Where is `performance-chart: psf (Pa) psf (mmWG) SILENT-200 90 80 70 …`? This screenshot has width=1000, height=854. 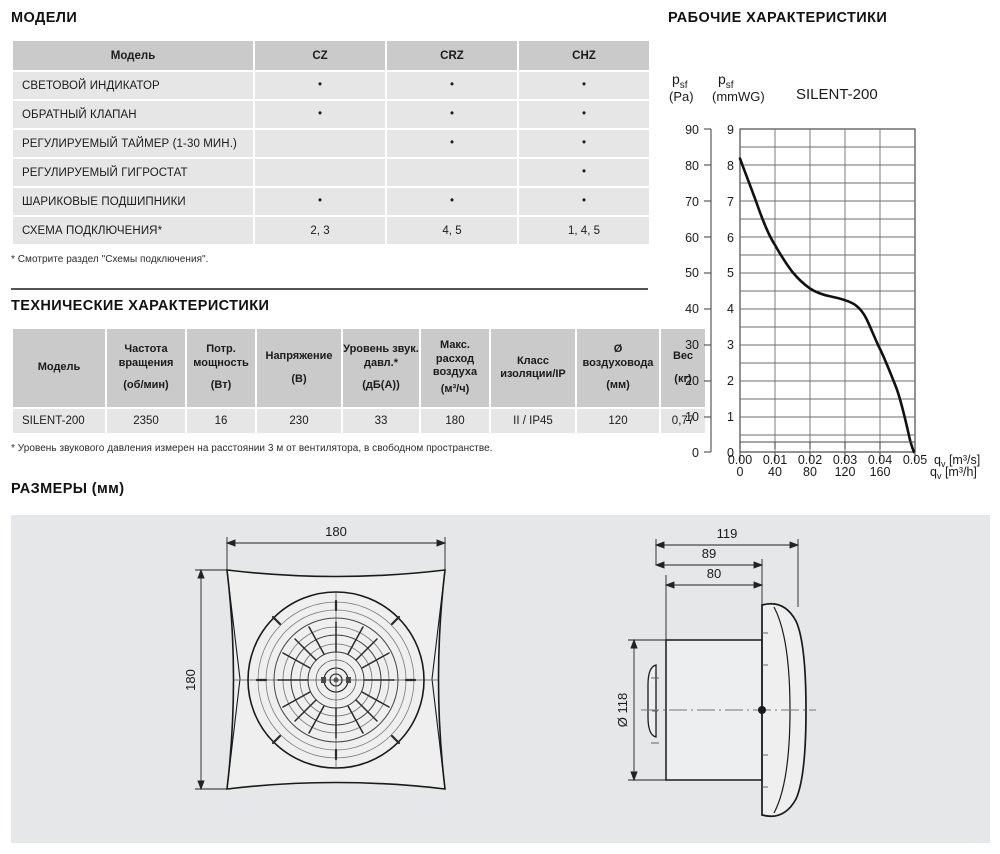
performance-chart: psf (Pa) psf (mmWG) SILENT-200 90 80 70 … is located at coordinates (823, 276).